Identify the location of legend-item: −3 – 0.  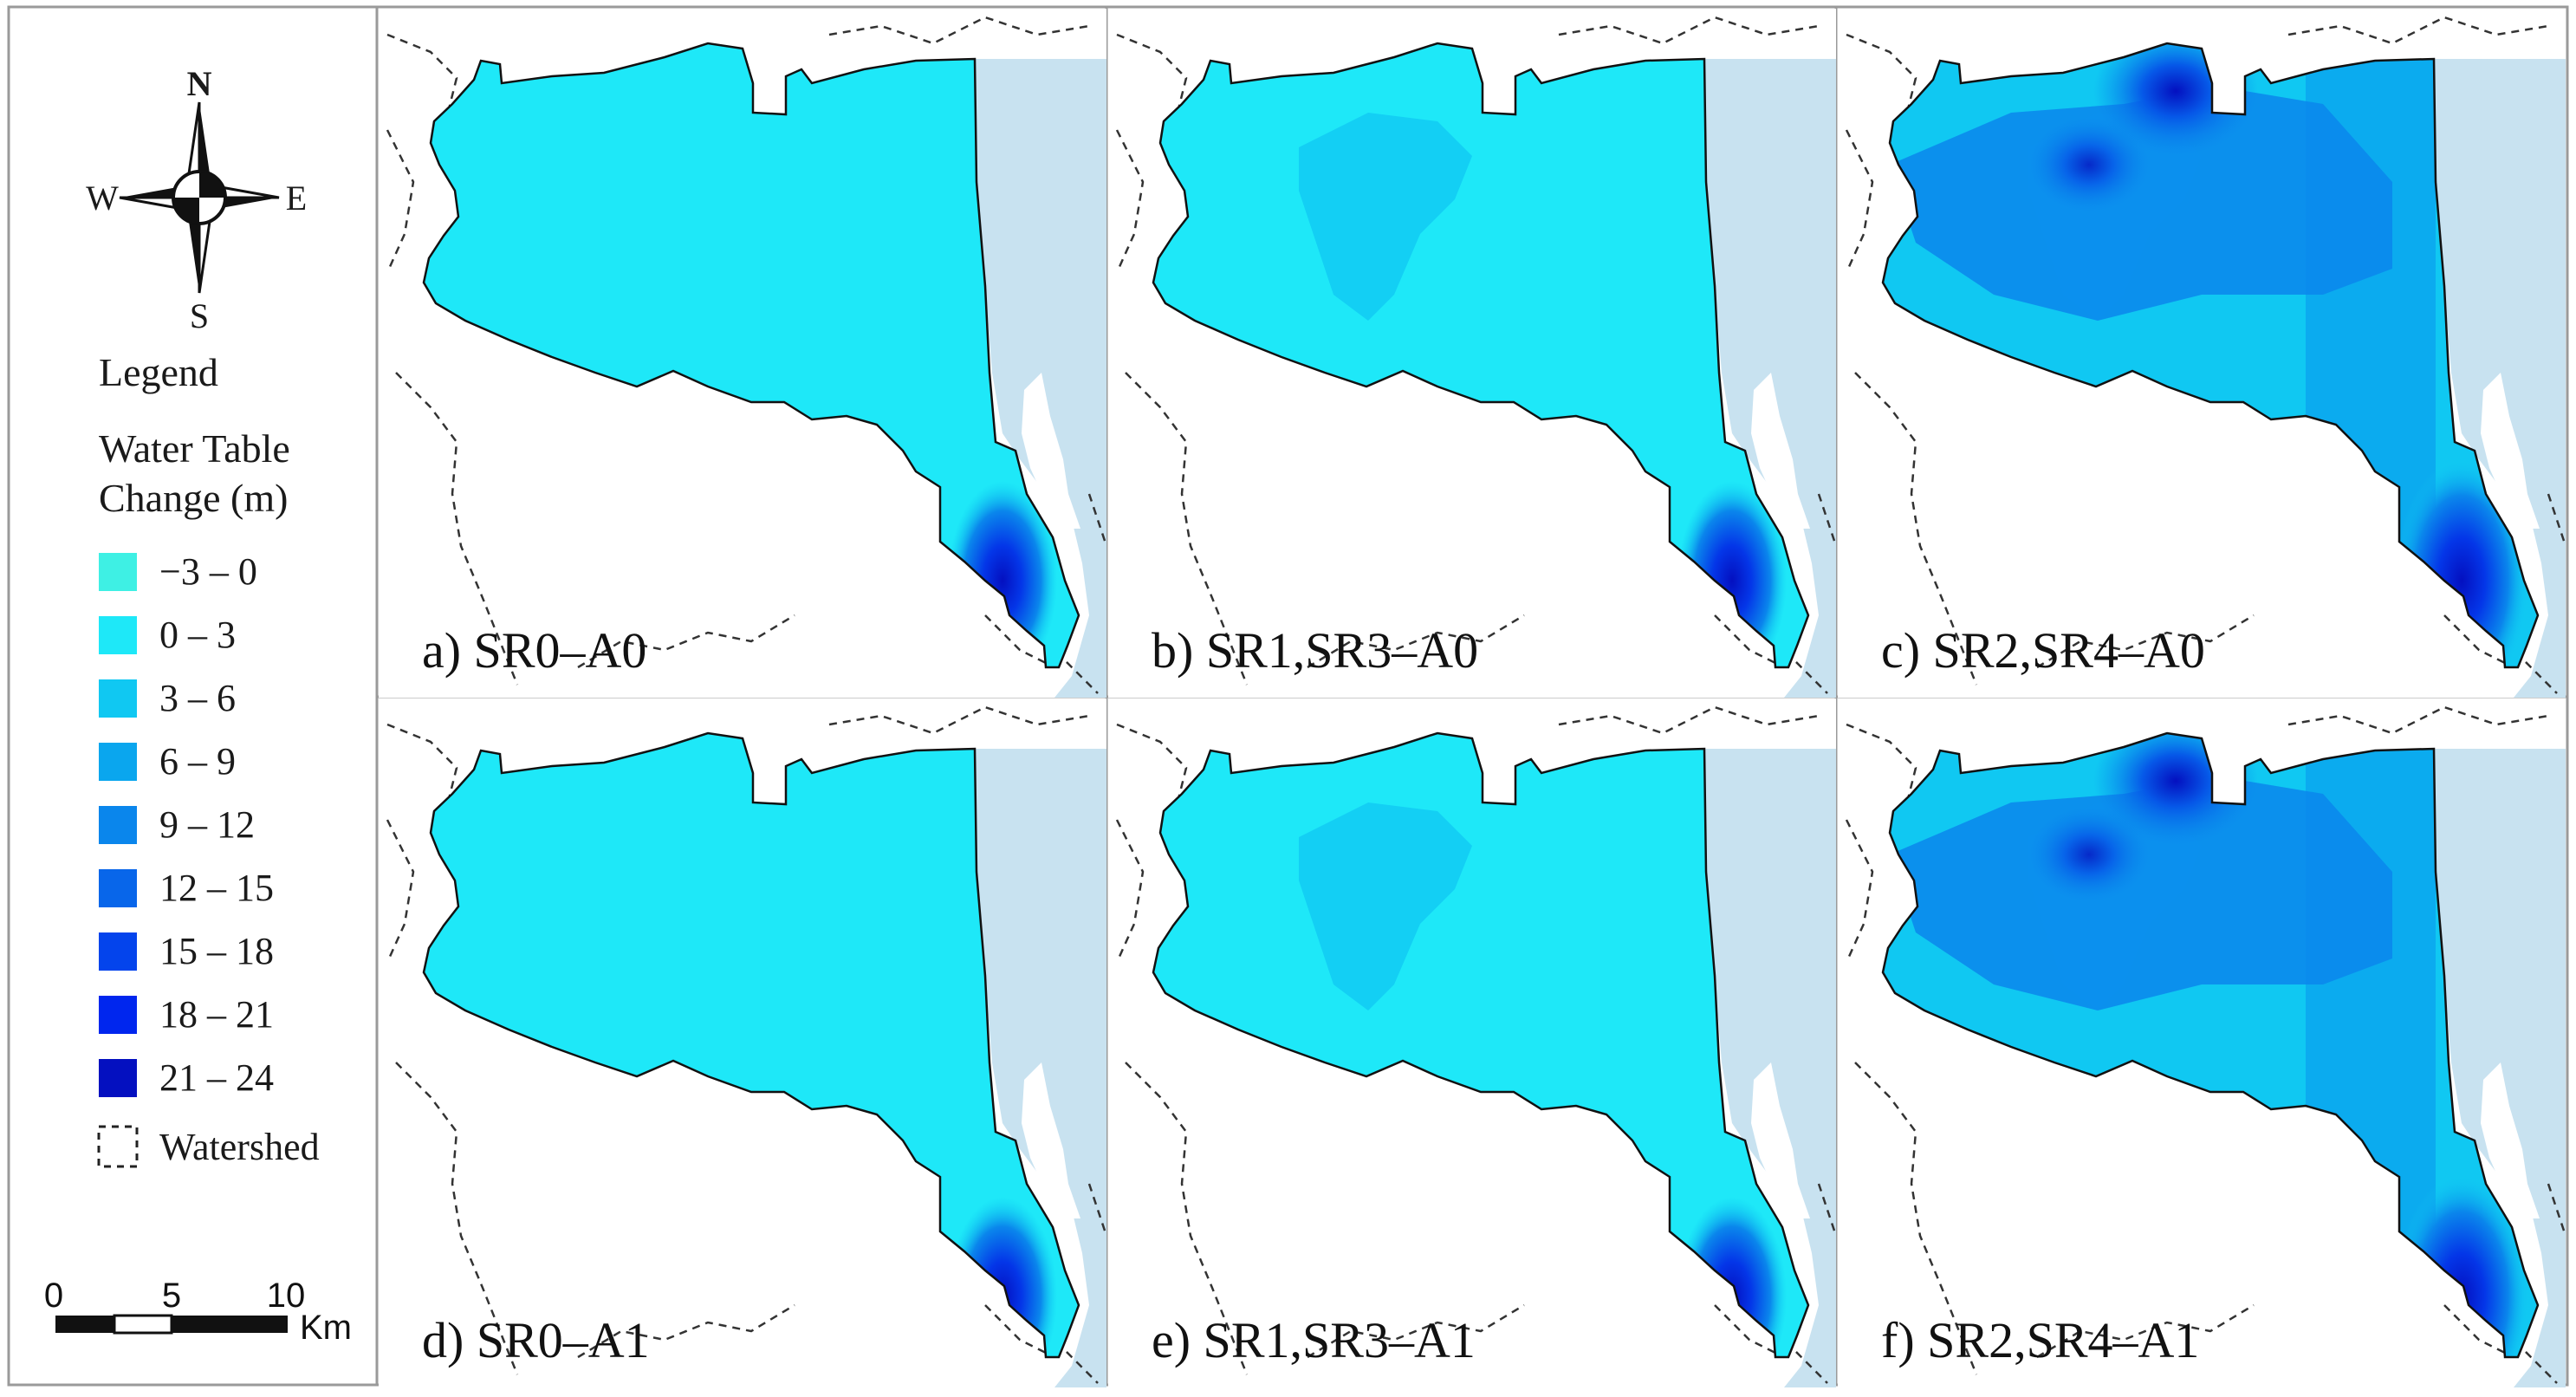
(178, 571).